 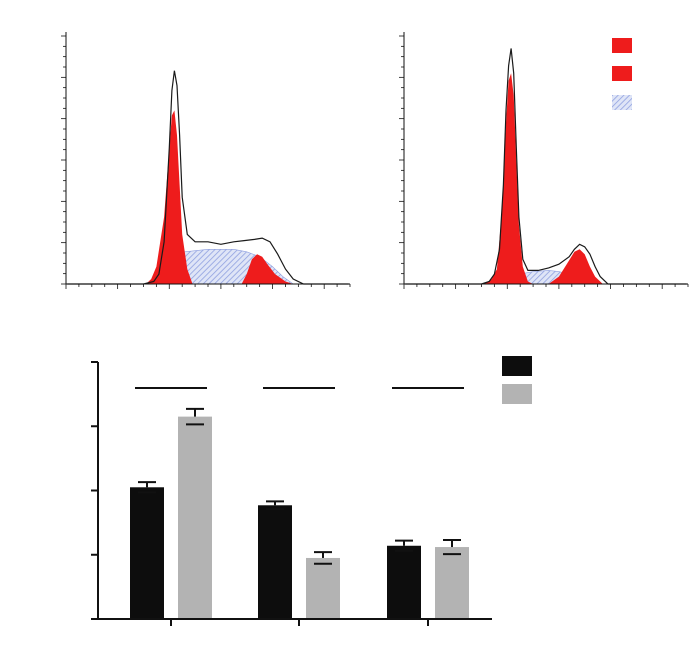 I want to click on right-hist-g1-peak, so click(x=509, y=178).